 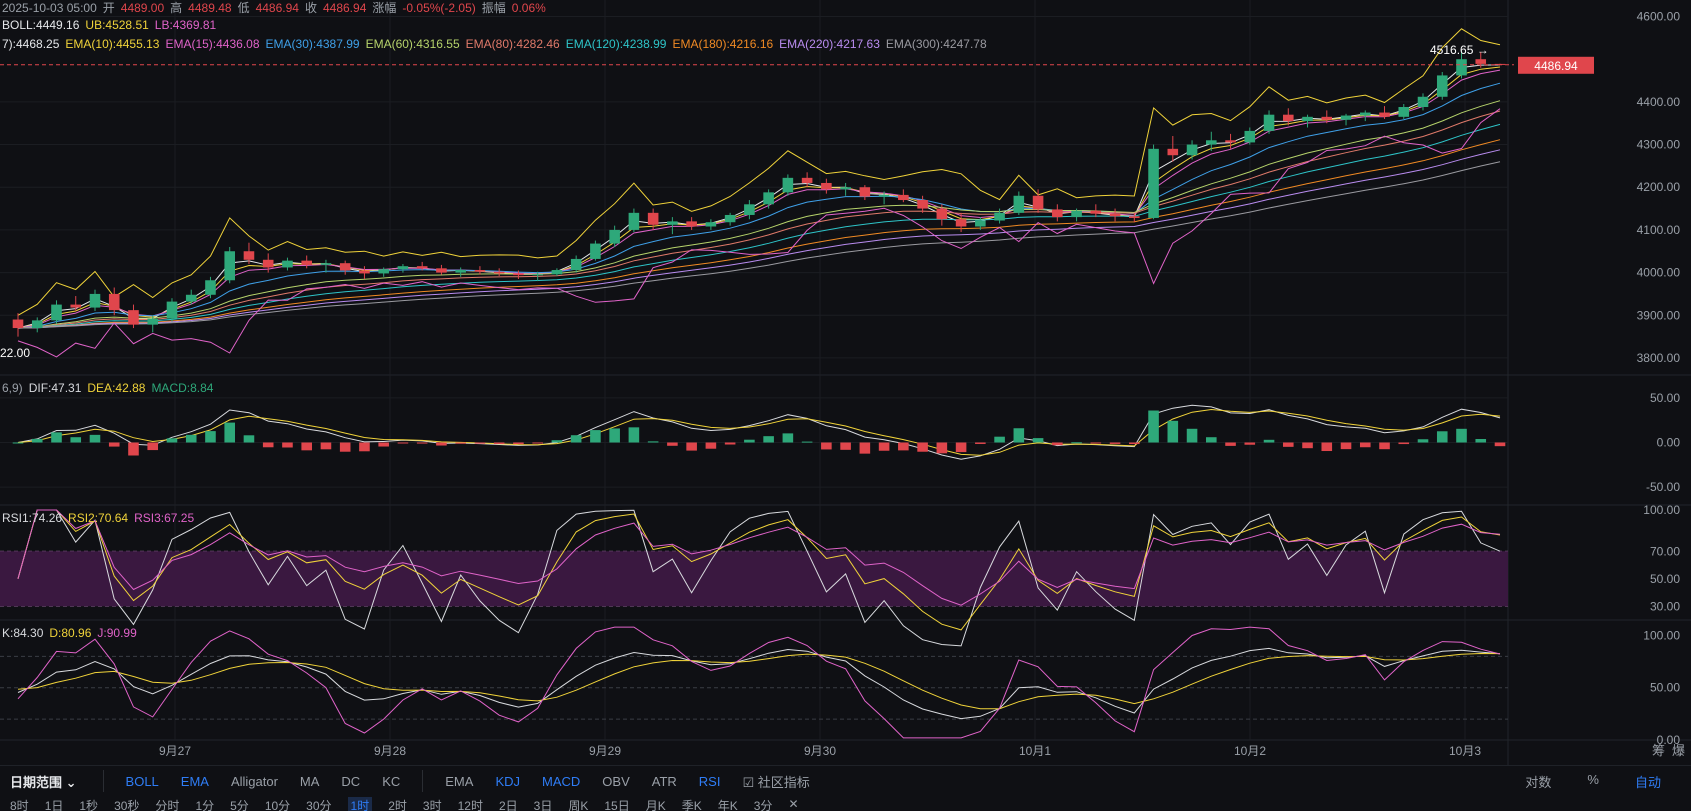 I want to click on interval-tab: 季K, so click(x=691, y=805).